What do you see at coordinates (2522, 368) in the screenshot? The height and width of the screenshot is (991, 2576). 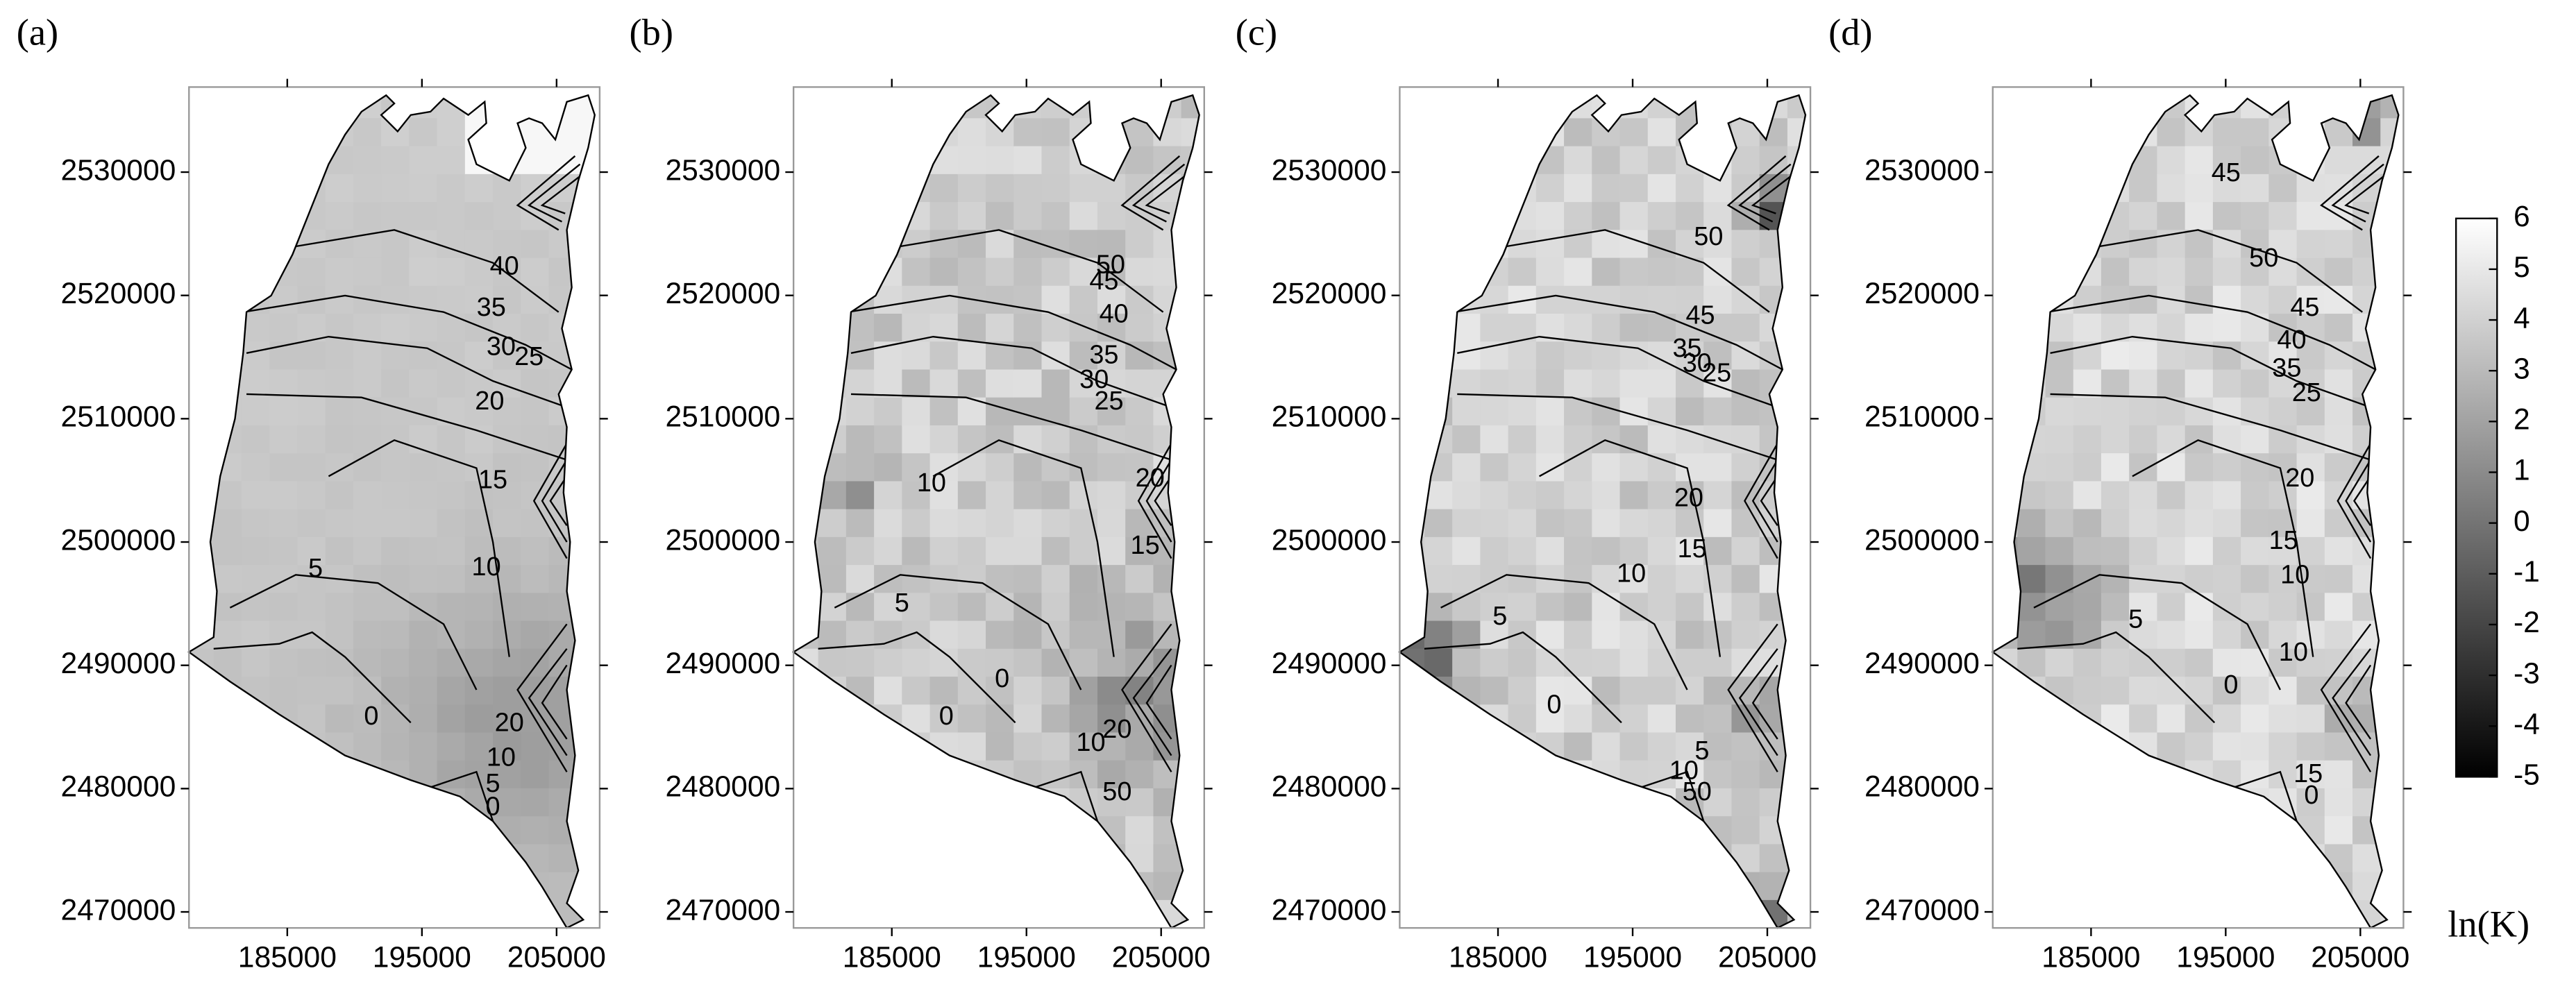 I see `colorbar-tick-label: 3` at bounding box center [2522, 368].